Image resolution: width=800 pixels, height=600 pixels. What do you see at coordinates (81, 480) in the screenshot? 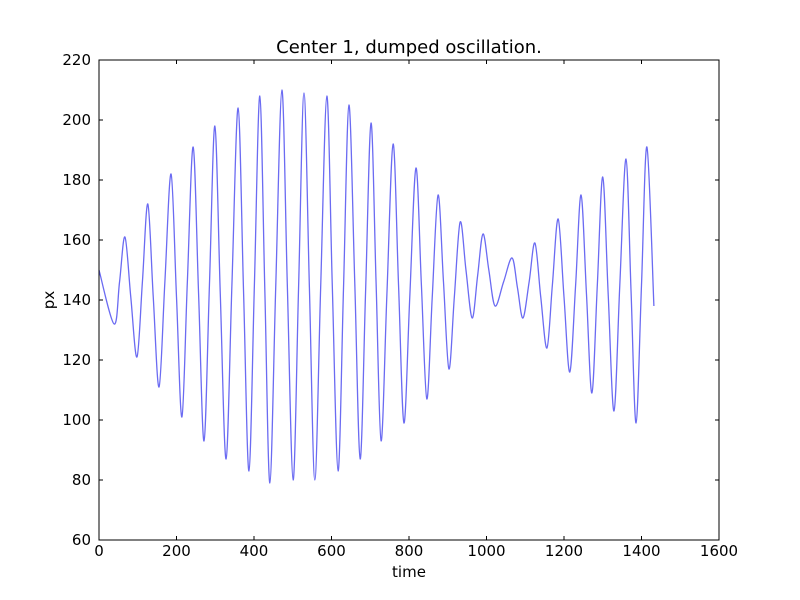
I see `y-tick-label: 80` at bounding box center [81, 480].